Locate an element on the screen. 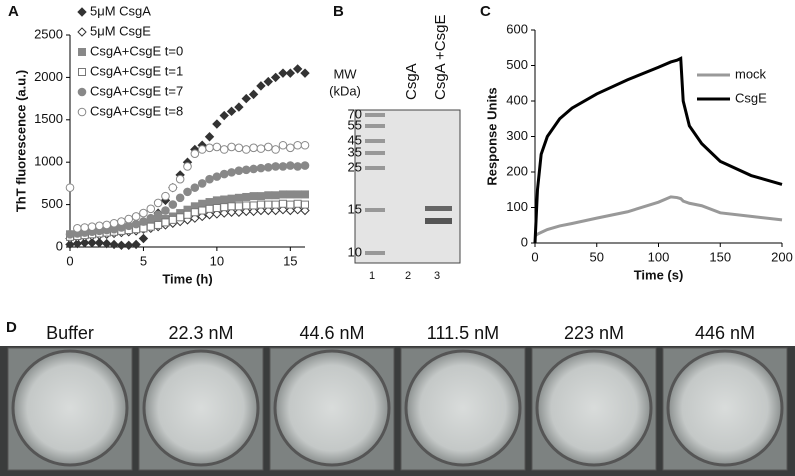 This screenshot has height=476, width=795. y-axis-label: Response Units is located at coordinates (491, 136).